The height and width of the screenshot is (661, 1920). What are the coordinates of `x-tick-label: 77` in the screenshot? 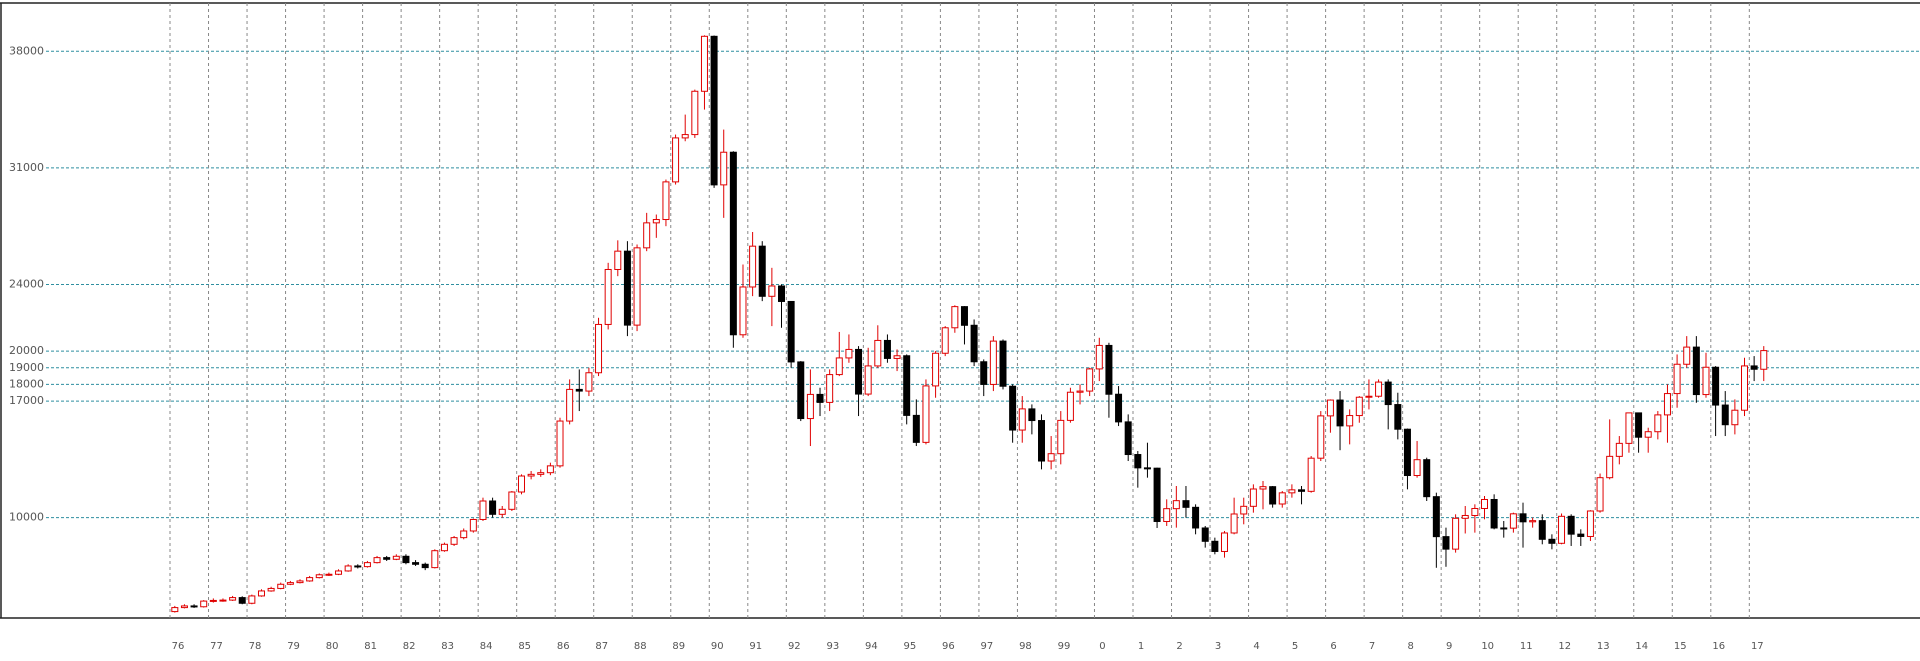 It's located at (216, 646).